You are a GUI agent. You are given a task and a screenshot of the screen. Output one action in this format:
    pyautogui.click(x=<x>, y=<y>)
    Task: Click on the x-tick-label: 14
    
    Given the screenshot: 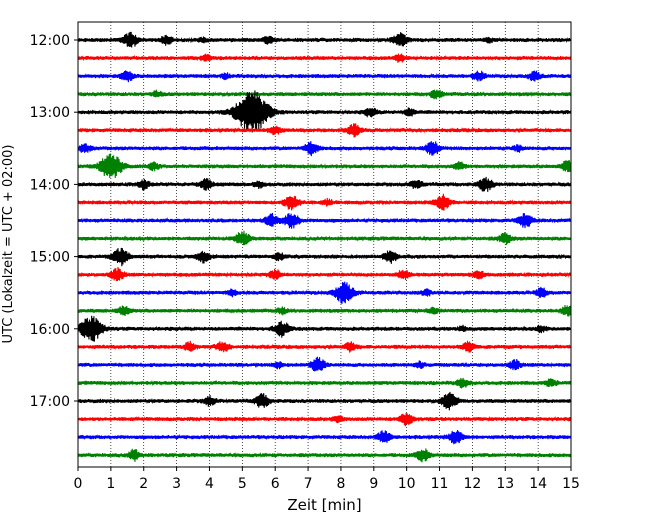 What is the action you would take?
    pyautogui.click(x=538, y=484)
    